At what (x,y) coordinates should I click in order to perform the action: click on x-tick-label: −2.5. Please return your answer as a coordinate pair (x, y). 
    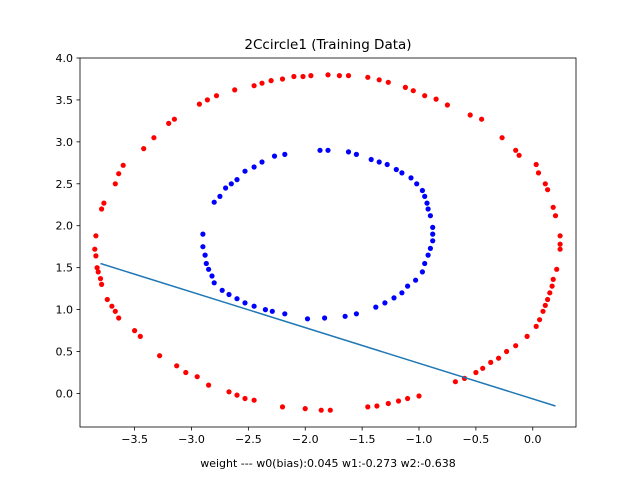
    Looking at the image, I should click on (248, 439).